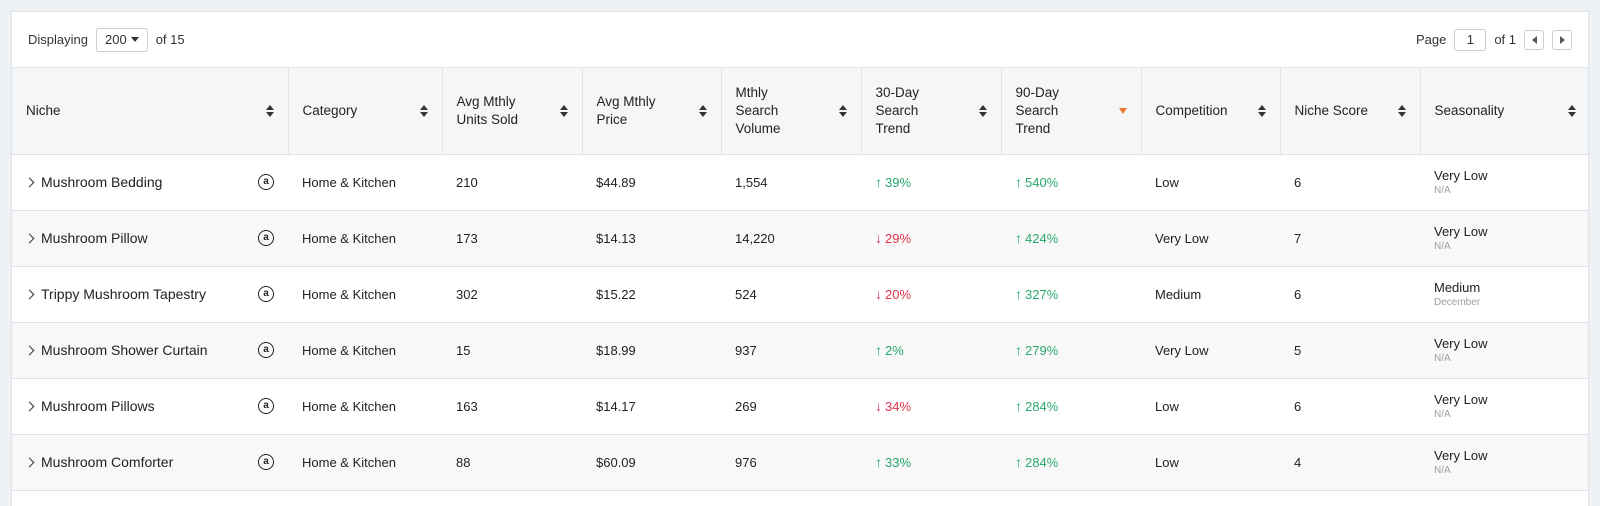 This screenshot has width=1600, height=506. I want to click on column-header-avg-price: Avg Mthly Price, so click(652, 111).